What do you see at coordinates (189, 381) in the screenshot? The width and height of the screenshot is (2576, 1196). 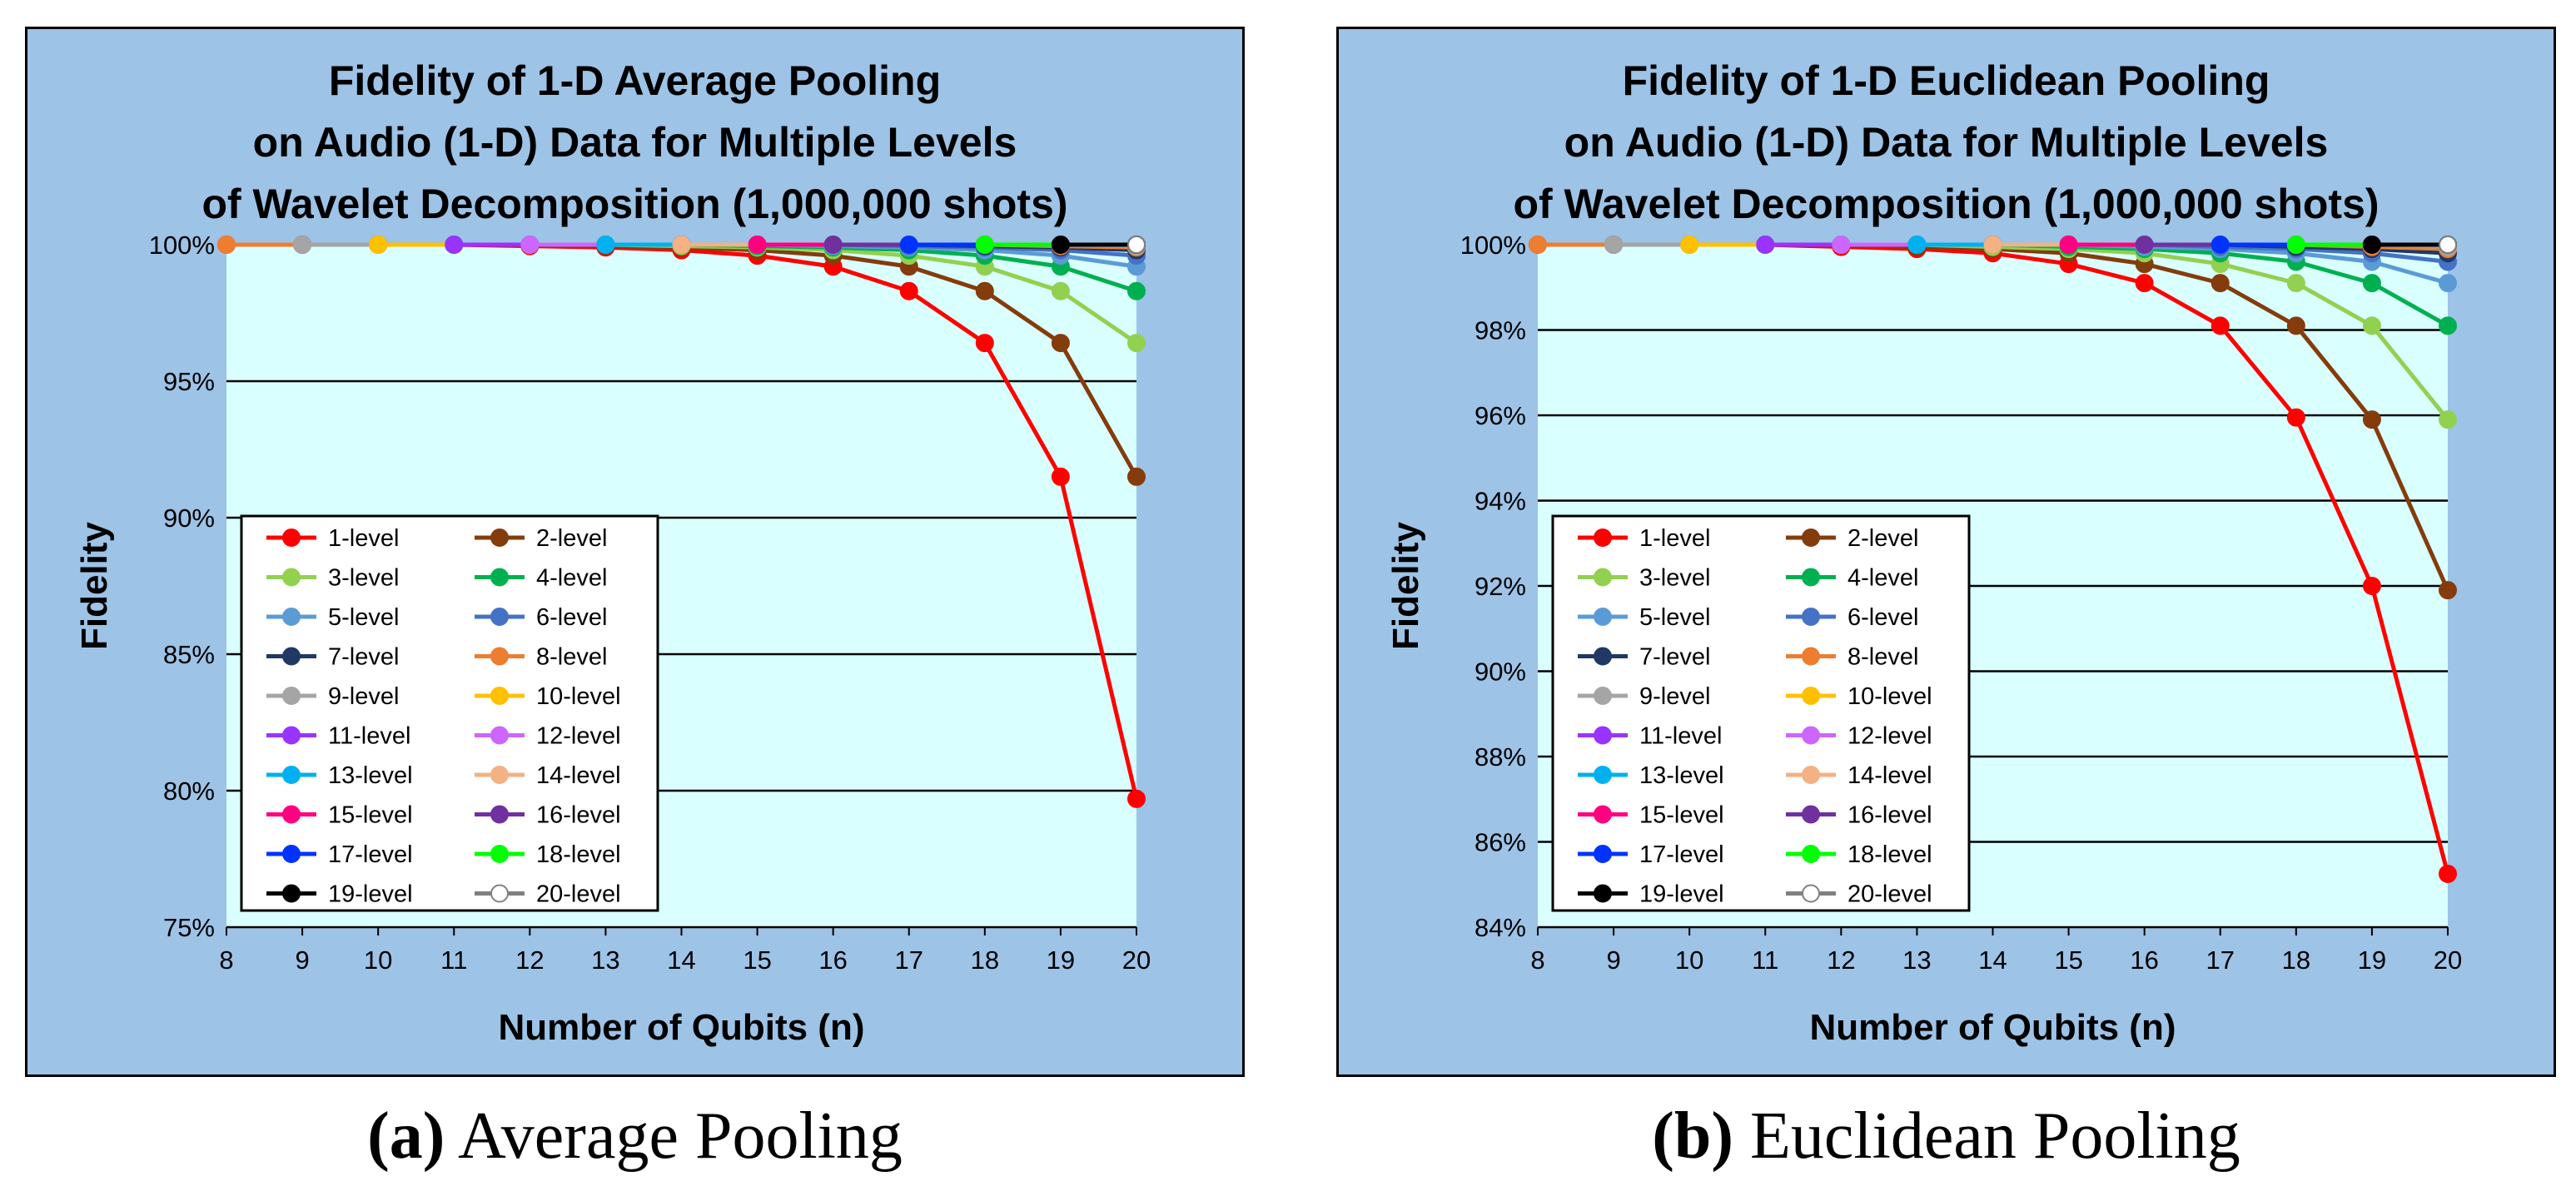 I see `y-tick-label: 95%` at bounding box center [189, 381].